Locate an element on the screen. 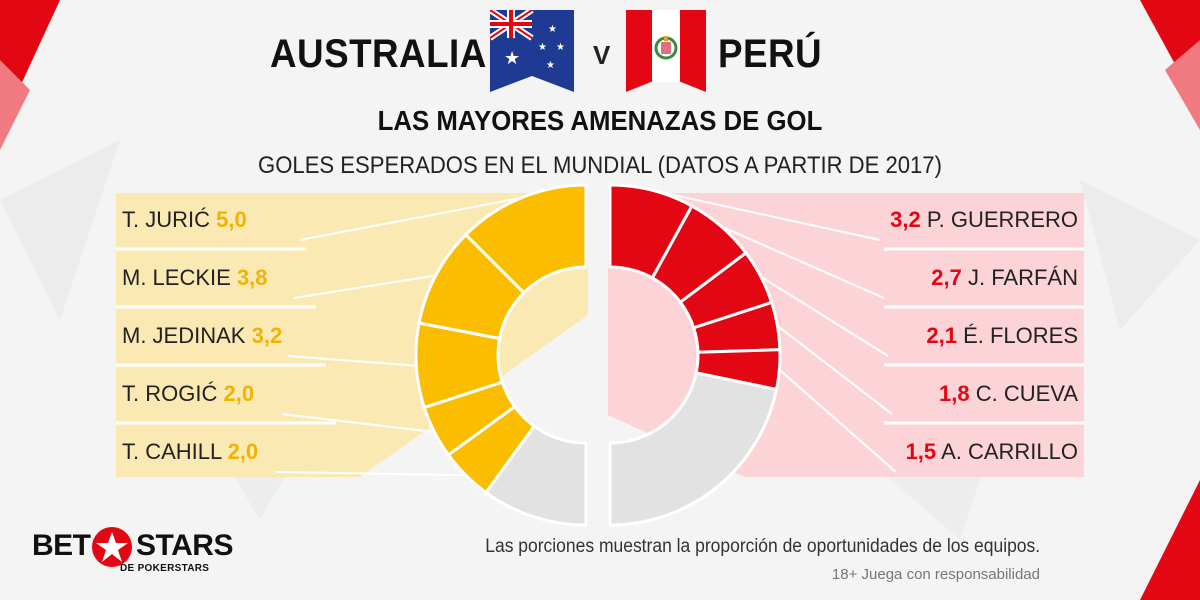 The image size is (1200, 600). peru-player-name: C. CUEVA is located at coordinates (1026, 393).